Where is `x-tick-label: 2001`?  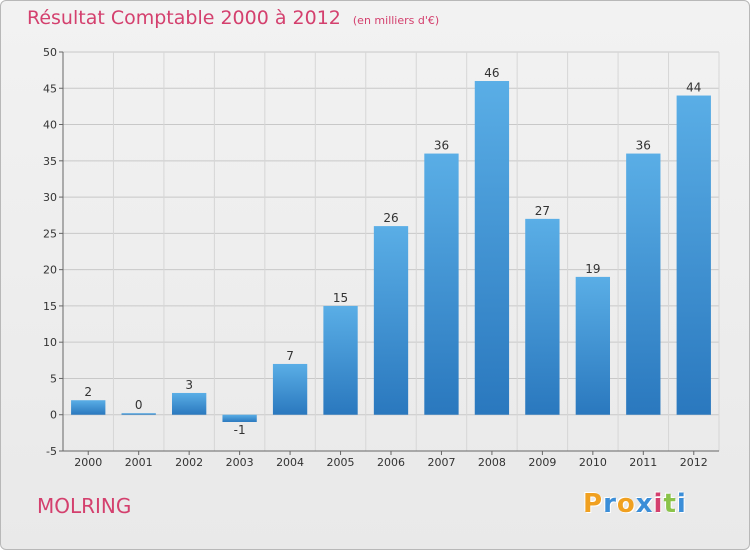 x-tick-label: 2001 is located at coordinates (139, 462).